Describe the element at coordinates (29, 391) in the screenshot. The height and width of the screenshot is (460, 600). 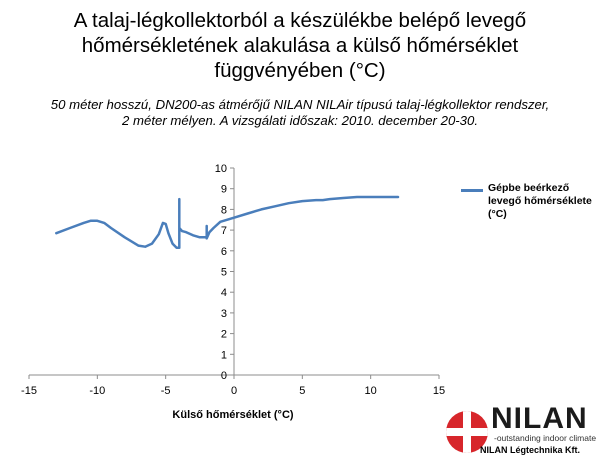
I see `x-tick-label: -15` at that location.